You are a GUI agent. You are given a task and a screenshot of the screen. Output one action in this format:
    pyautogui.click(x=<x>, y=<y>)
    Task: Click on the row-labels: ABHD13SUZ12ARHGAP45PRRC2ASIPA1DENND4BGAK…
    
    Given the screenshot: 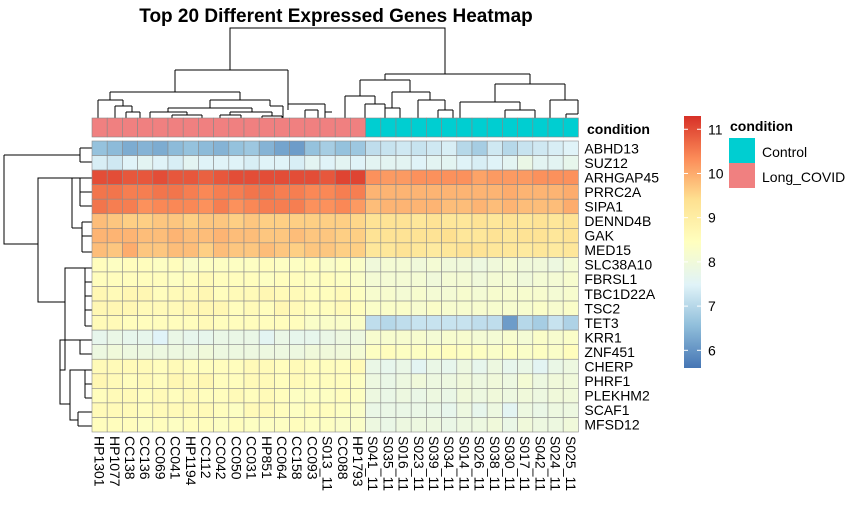 What is the action you would take?
    pyautogui.click(x=621, y=286)
    